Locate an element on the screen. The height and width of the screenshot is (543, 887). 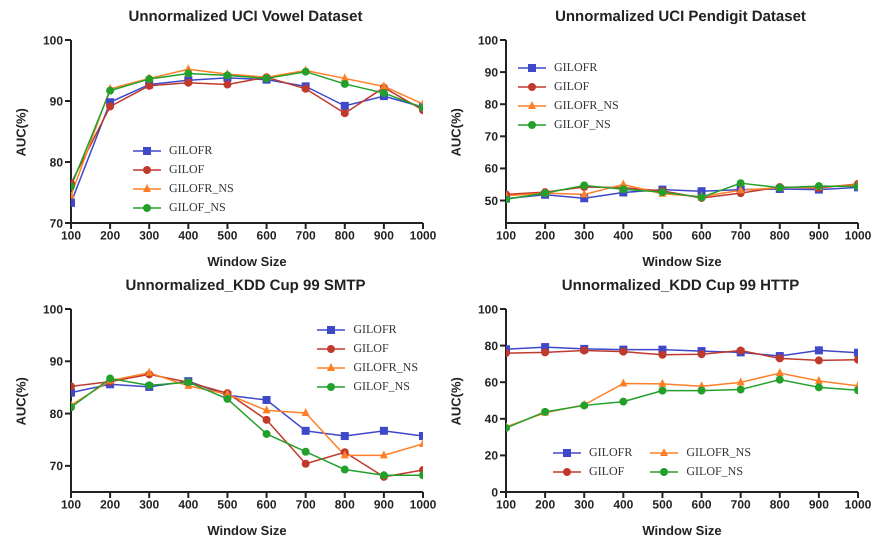
y-tick-label: 20 is located at coordinates (491, 455).